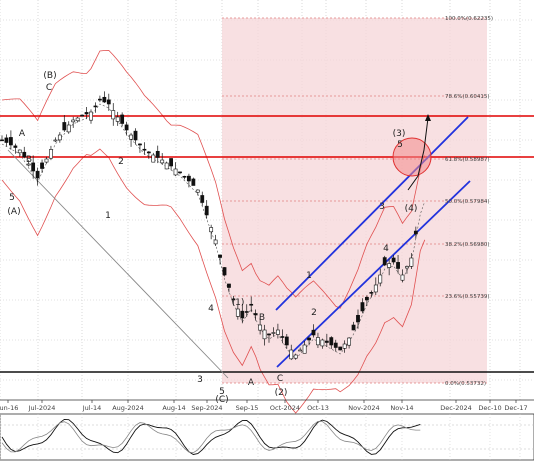 The height and width of the screenshot is (462, 534). I want to click on wave-label: (B), so click(49, 76).